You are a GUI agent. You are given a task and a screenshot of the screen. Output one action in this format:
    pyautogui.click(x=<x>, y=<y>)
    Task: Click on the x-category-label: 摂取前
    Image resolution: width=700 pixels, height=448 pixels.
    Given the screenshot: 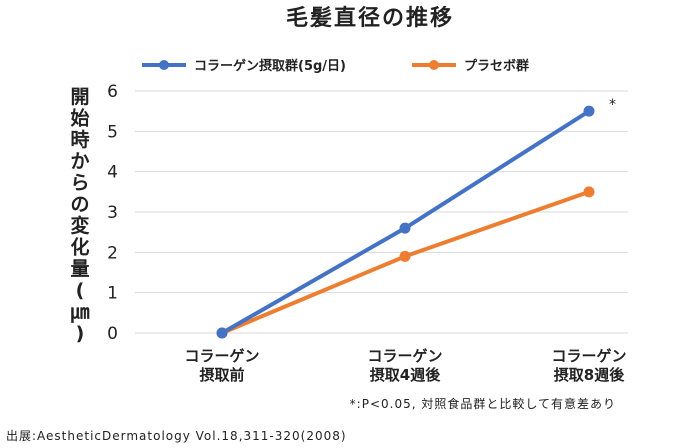 What is the action you would take?
    pyautogui.click(x=221, y=375)
    